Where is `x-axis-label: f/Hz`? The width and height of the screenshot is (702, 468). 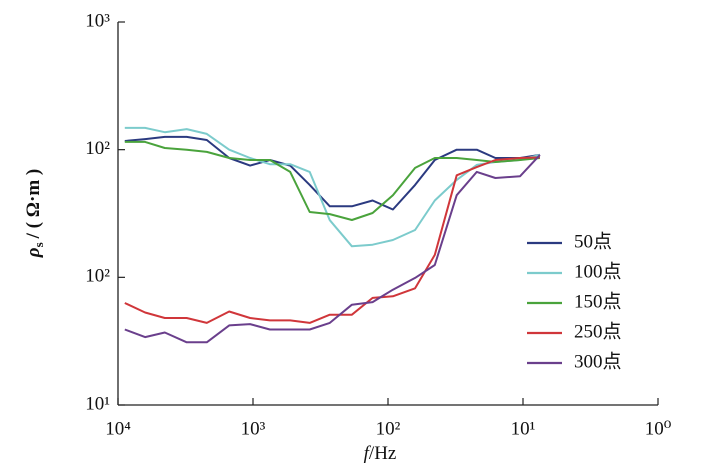 x-axis-label: f/Hz is located at coordinates (380, 453).